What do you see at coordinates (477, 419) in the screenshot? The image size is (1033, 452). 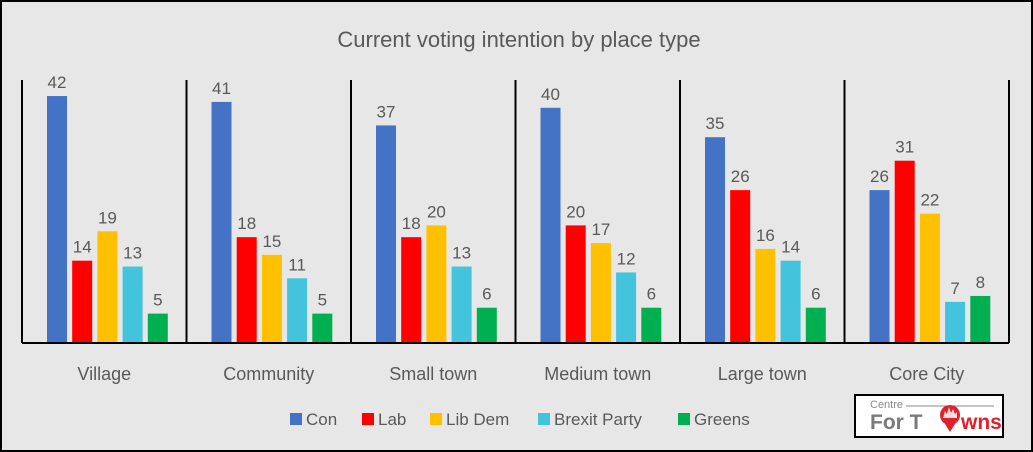 I see `legend-label: Lib Dem` at bounding box center [477, 419].